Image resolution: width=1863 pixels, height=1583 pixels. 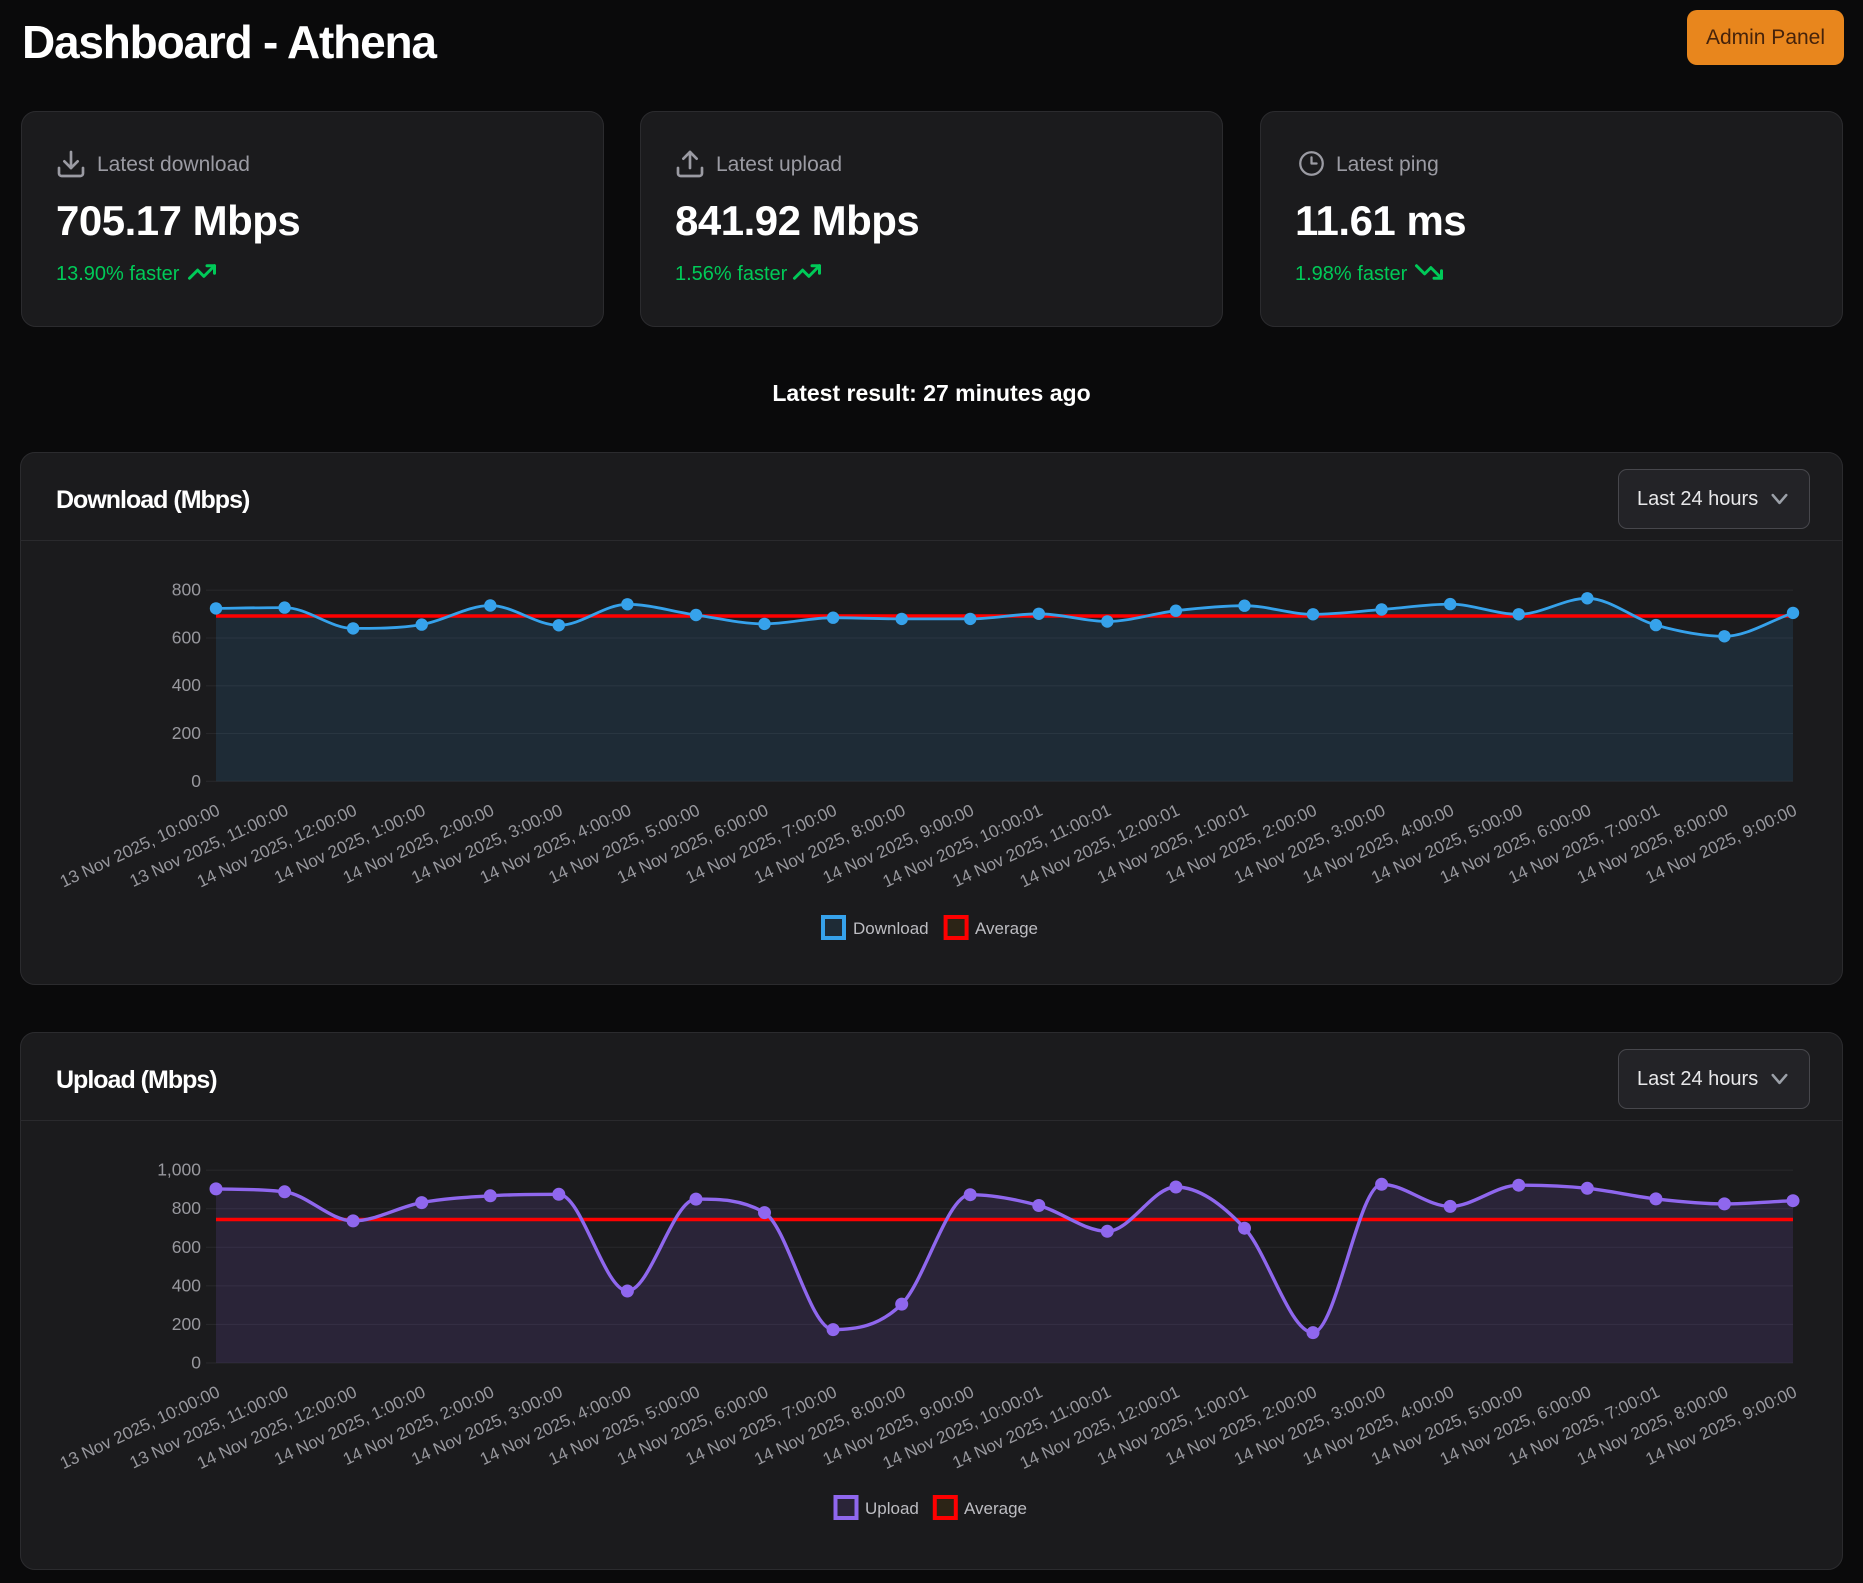 I want to click on svg-text: Upload, so click(x=892, y=1508).